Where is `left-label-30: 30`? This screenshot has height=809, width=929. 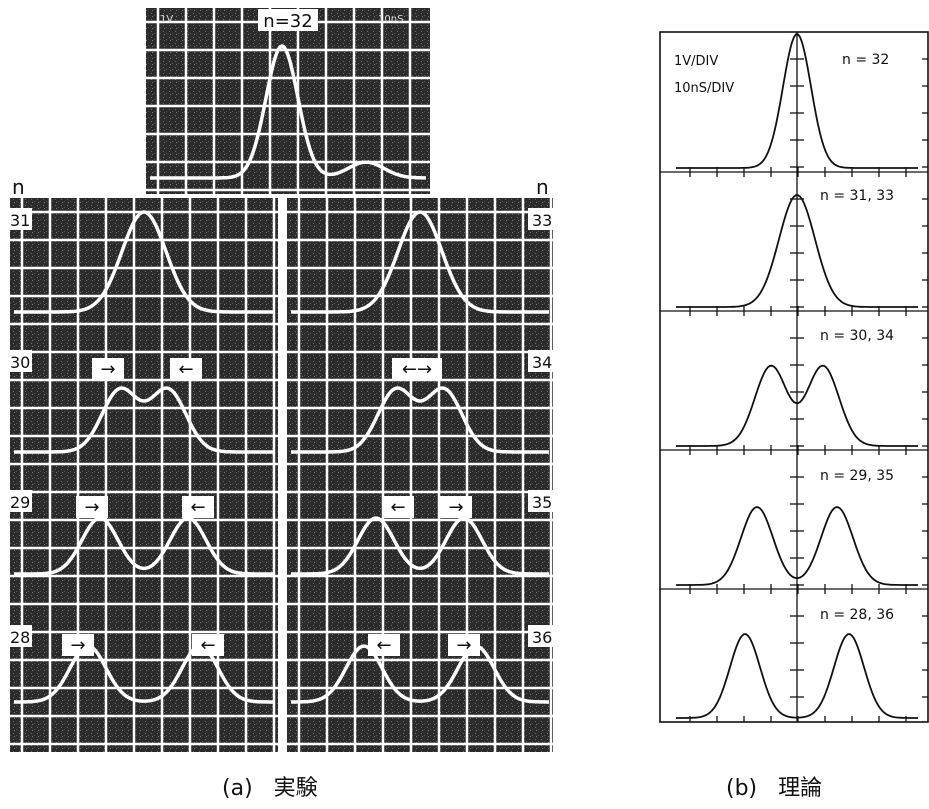
left-label-30: 30 is located at coordinates (20, 362).